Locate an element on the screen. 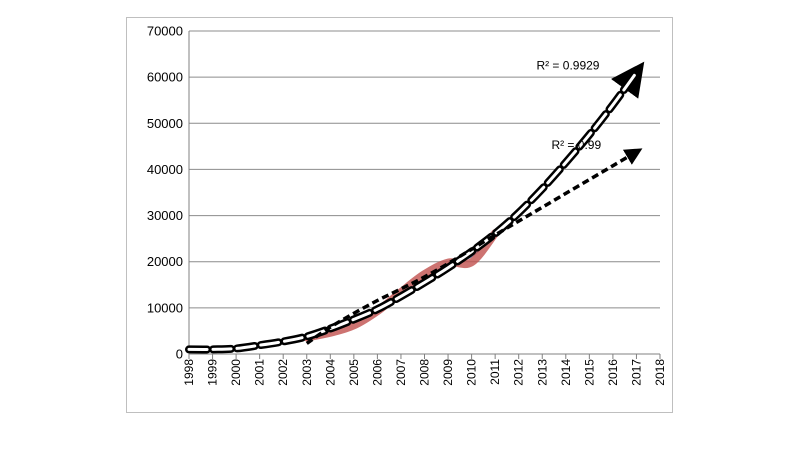 This screenshot has height=450, width=800. x-tick-label: 2012 is located at coordinates (519, 372).